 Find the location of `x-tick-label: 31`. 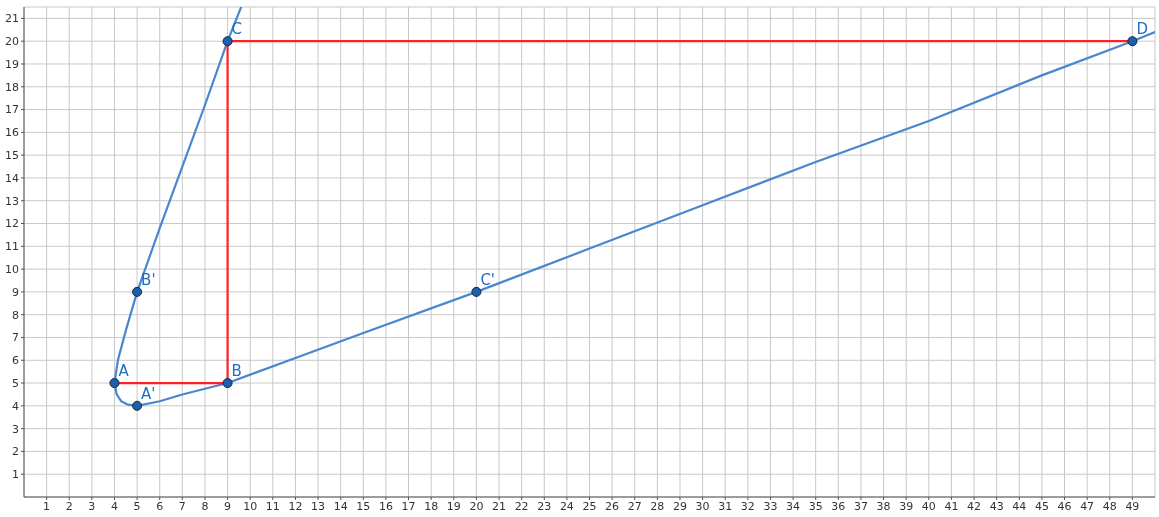

x-tick-label: 31 is located at coordinates (725, 506).